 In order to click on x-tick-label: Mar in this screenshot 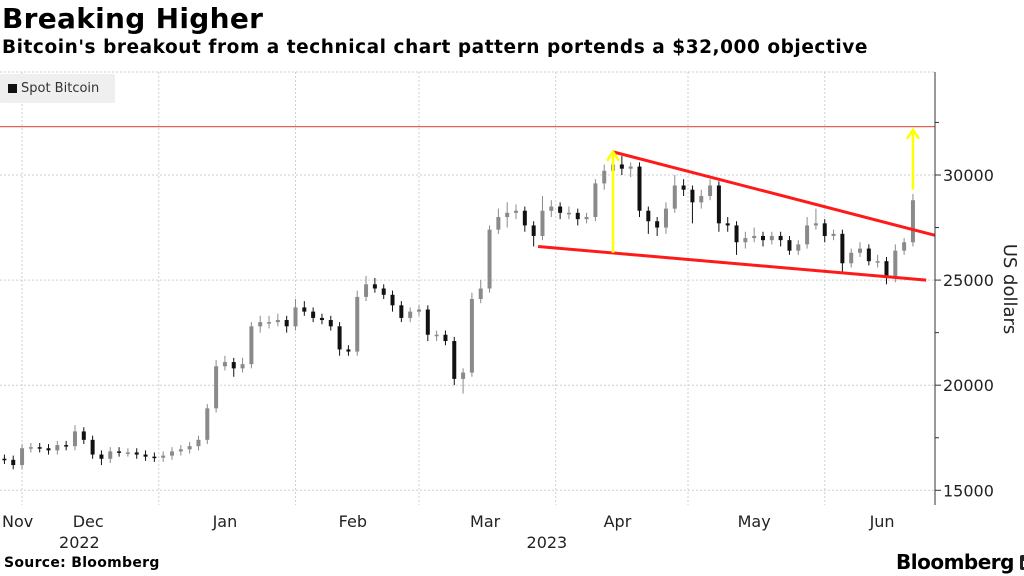, I will do `click(485, 521)`.